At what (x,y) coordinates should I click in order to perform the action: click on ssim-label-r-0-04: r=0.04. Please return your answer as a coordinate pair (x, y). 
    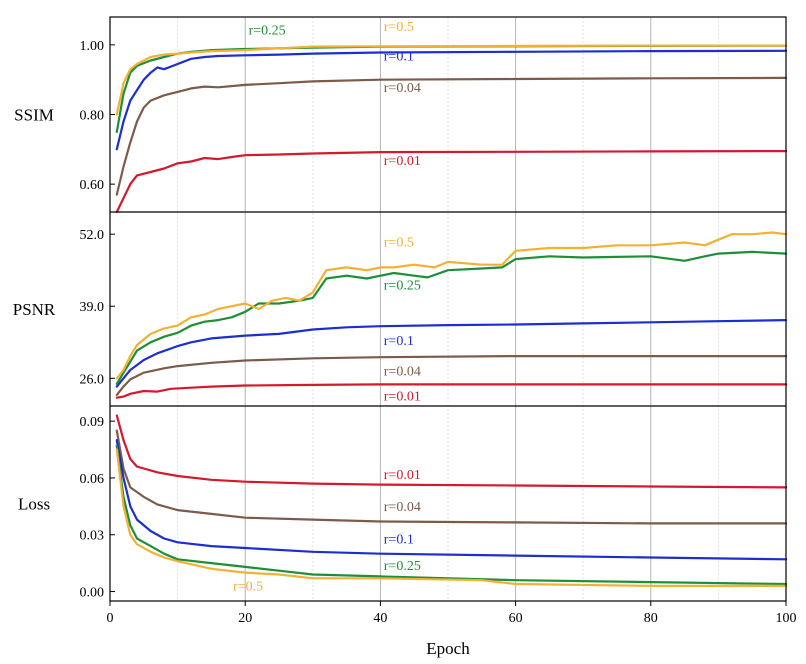
    Looking at the image, I should click on (402, 88).